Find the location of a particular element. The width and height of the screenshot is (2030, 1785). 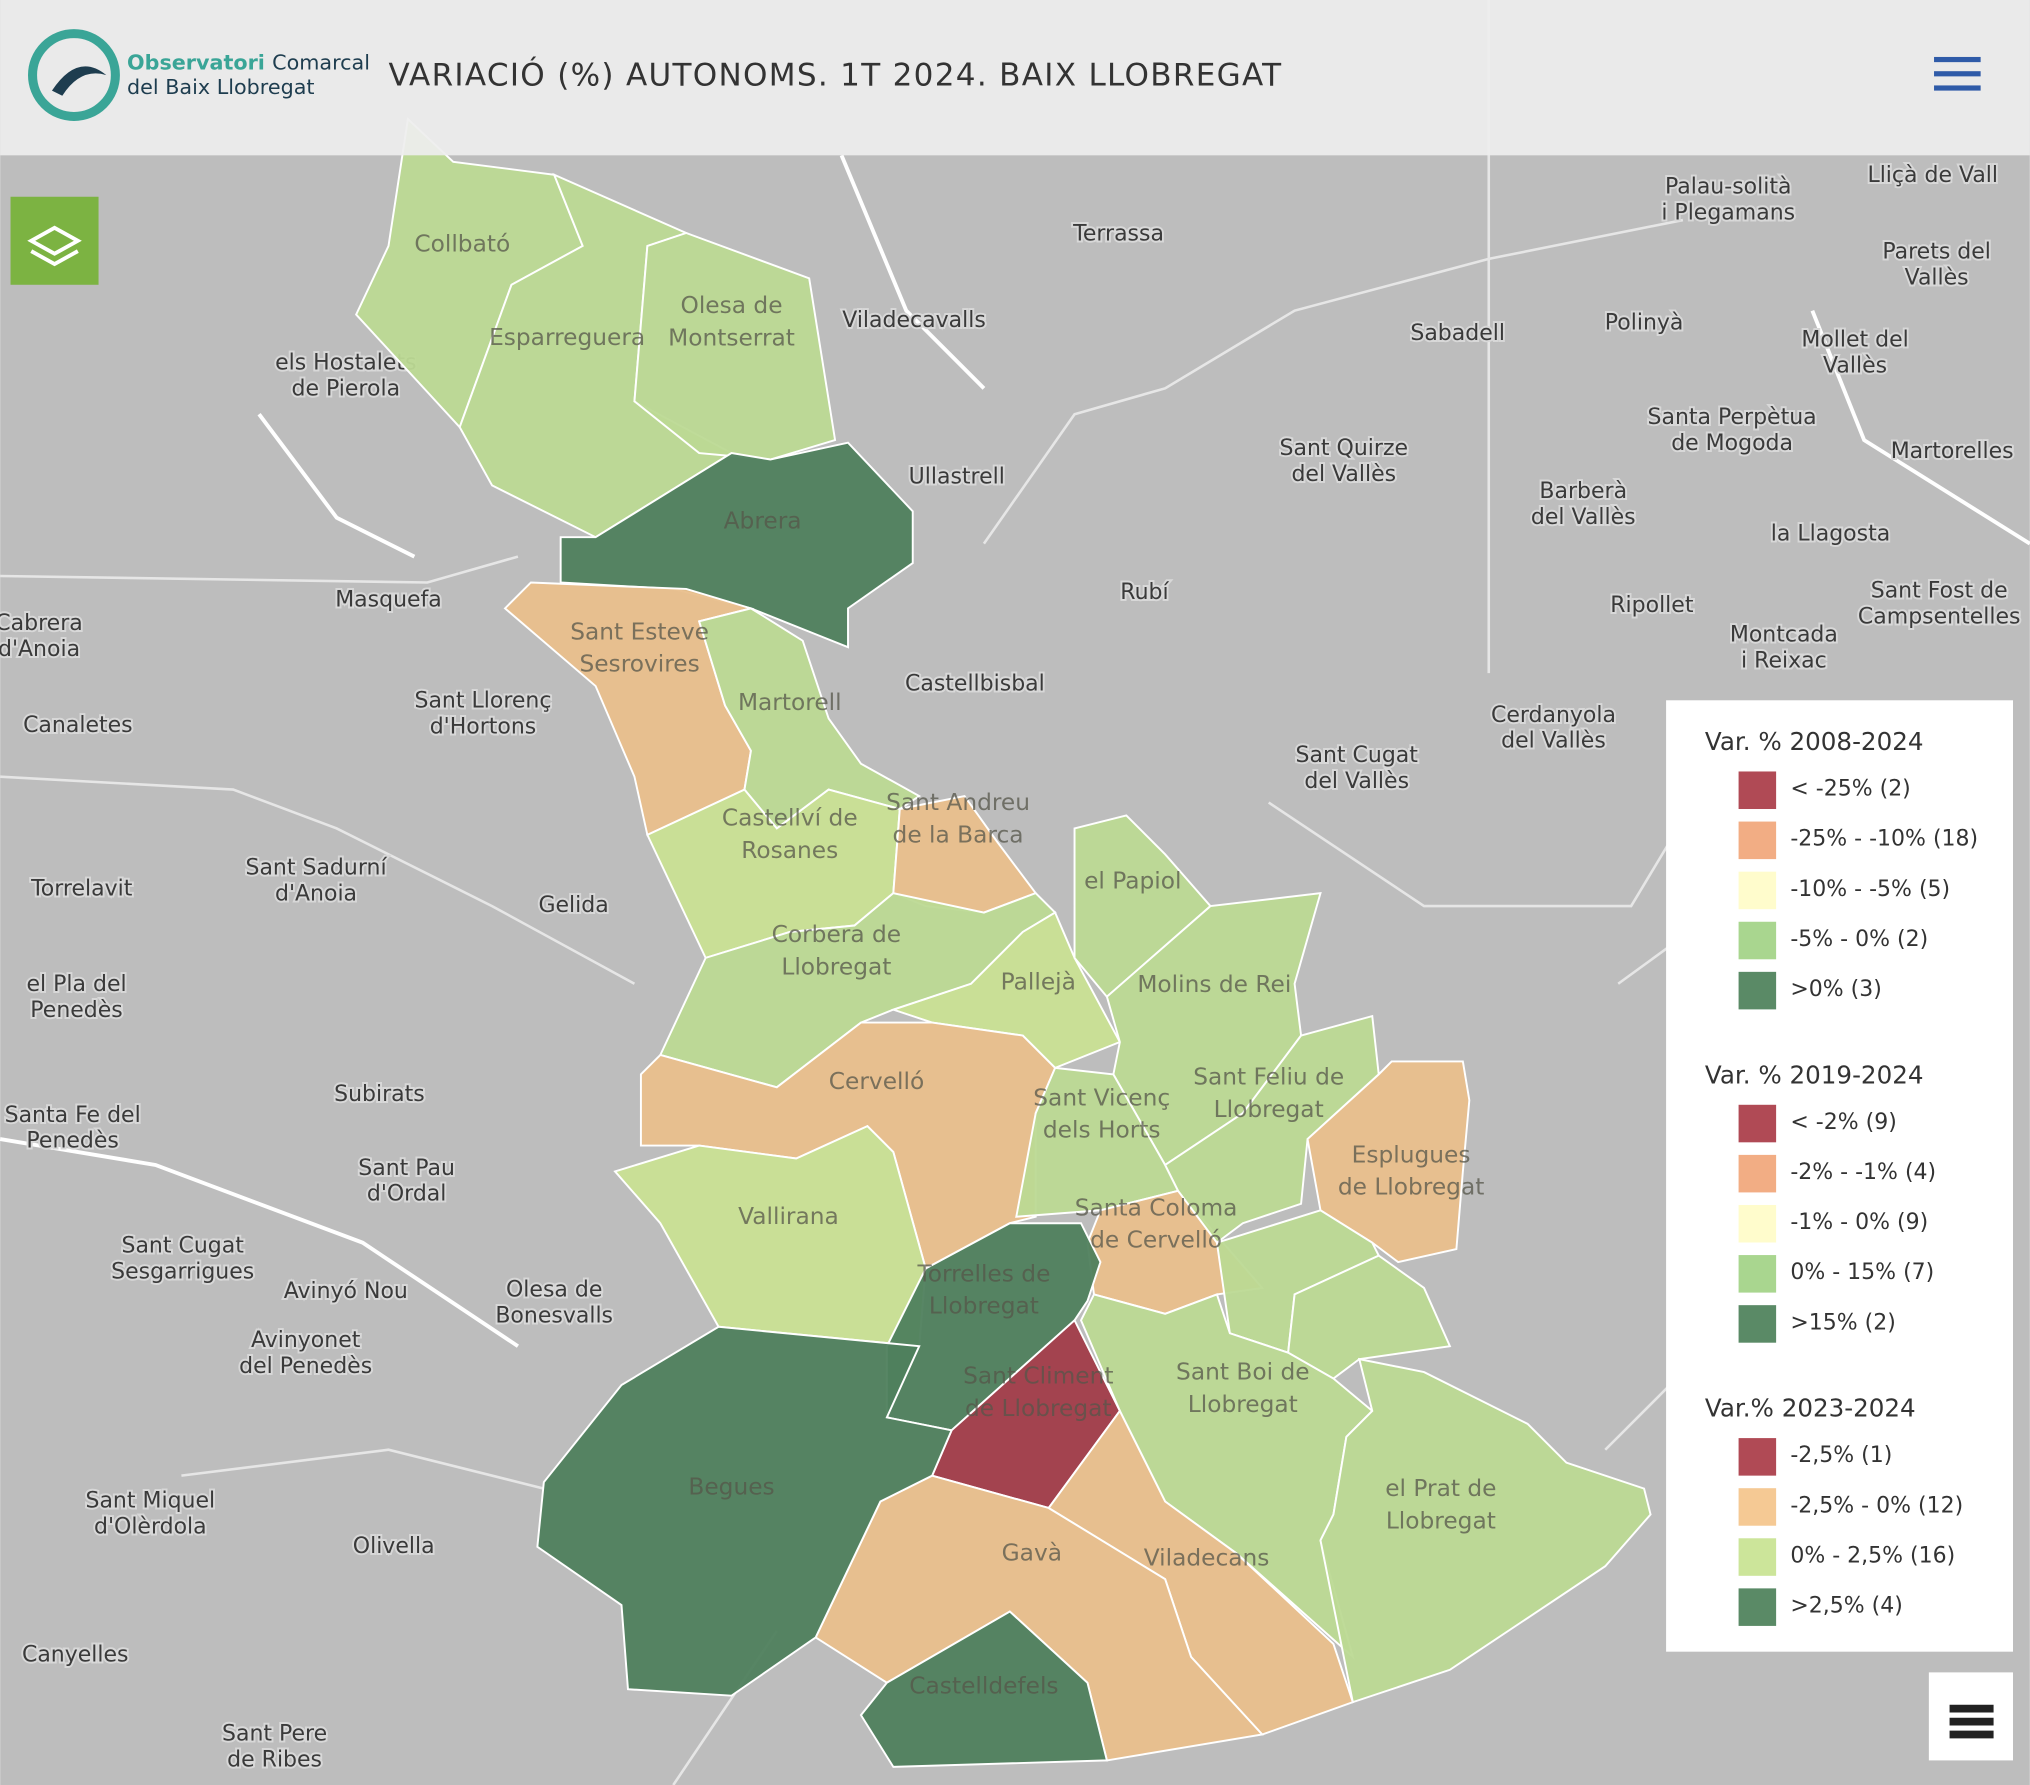

place-label-line: i Reixac is located at coordinates (1784, 660).